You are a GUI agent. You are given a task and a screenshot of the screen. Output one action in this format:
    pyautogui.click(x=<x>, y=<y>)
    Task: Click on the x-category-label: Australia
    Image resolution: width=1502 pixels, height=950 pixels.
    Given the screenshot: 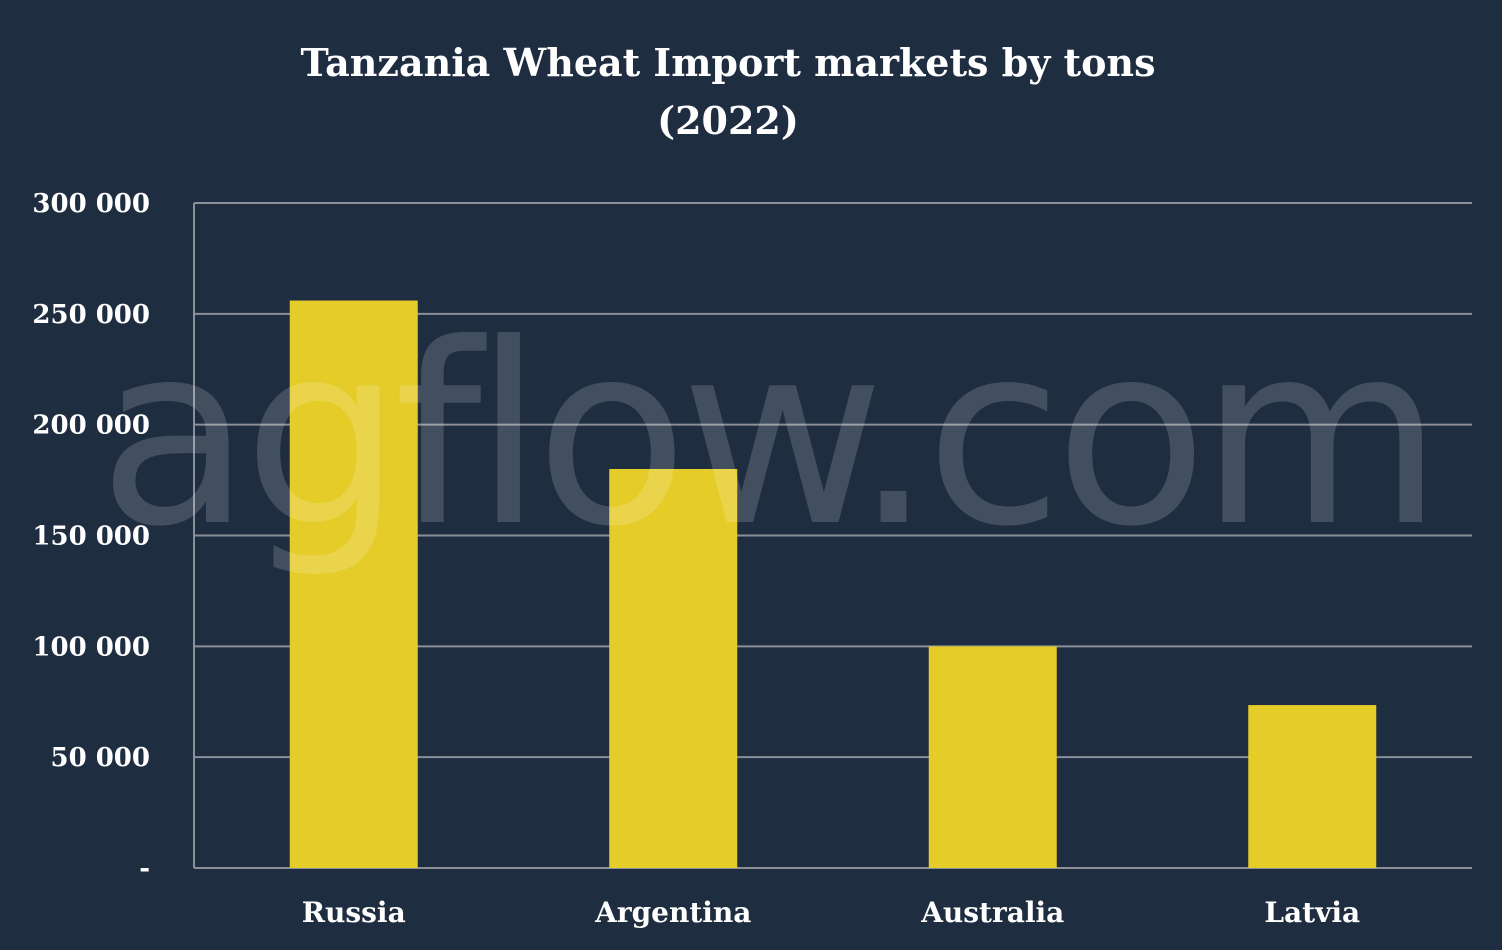 What is the action you would take?
    pyautogui.click(x=992, y=912)
    